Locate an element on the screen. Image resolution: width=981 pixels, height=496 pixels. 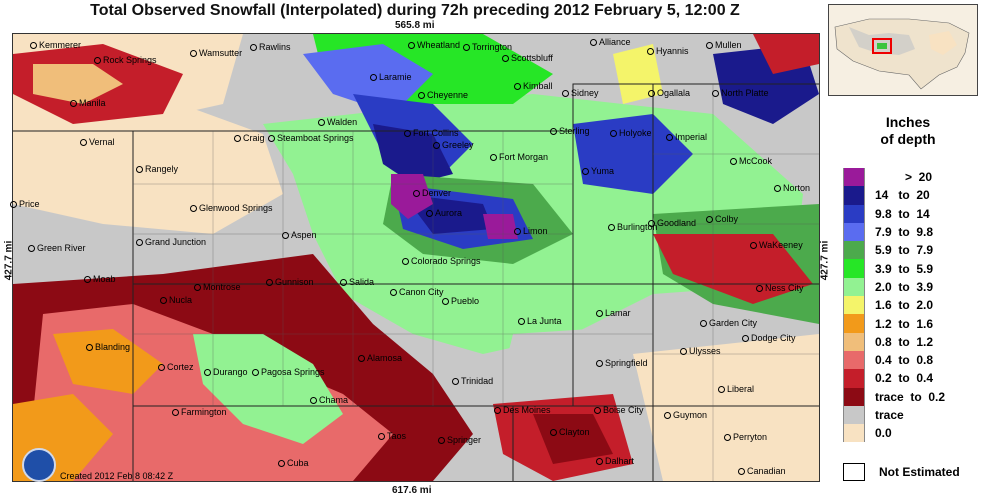
legend-row: 2.0 to 3.9 is located at coordinates (912, 287).